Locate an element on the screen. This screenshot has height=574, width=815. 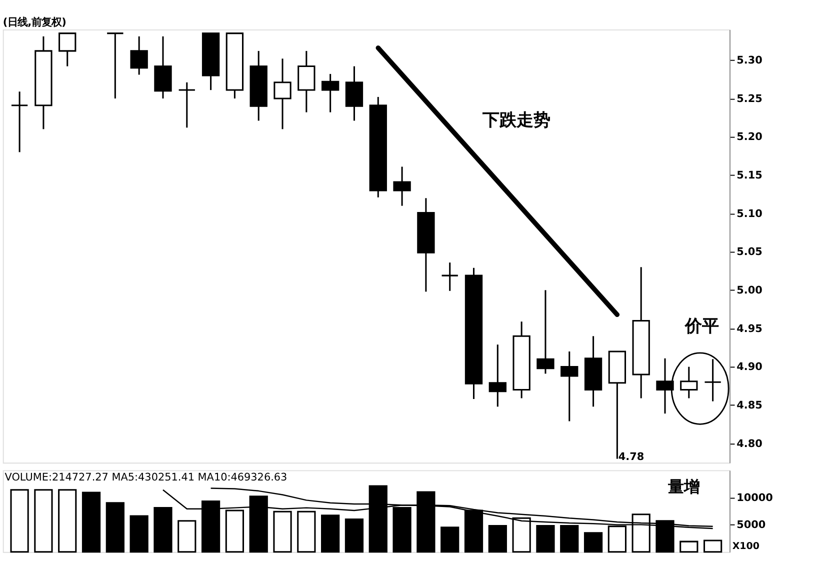
text: X100 is located at coordinates (746, 546).